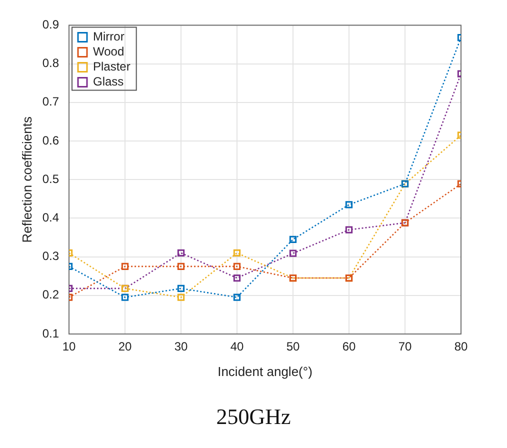 This screenshot has width=507, height=448. What do you see at coordinates (108, 51) in the screenshot?
I see `legend-label: Wood` at bounding box center [108, 51].